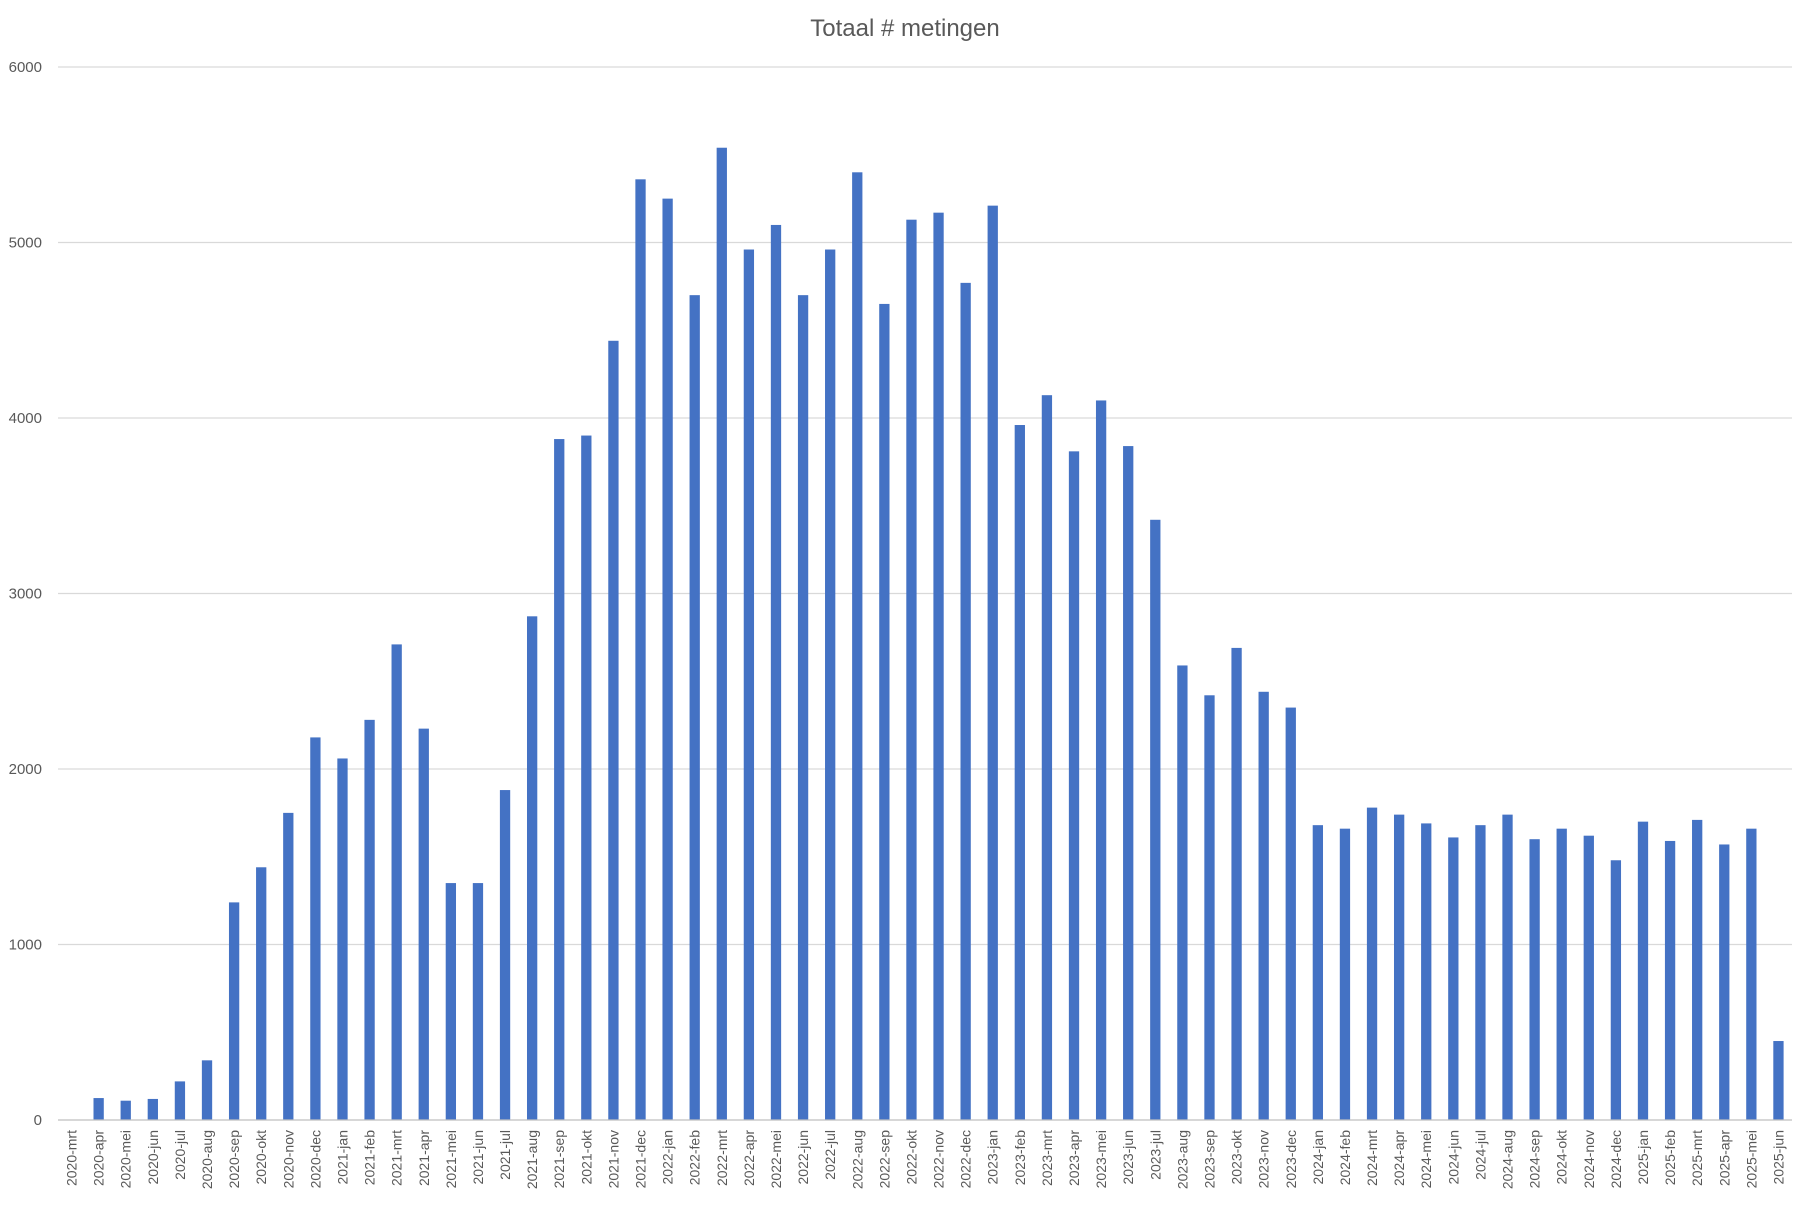  Describe the element at coordinates (1453, 1157) in the screenshot. I see `x-tick-label: 2024-jun` at that location.